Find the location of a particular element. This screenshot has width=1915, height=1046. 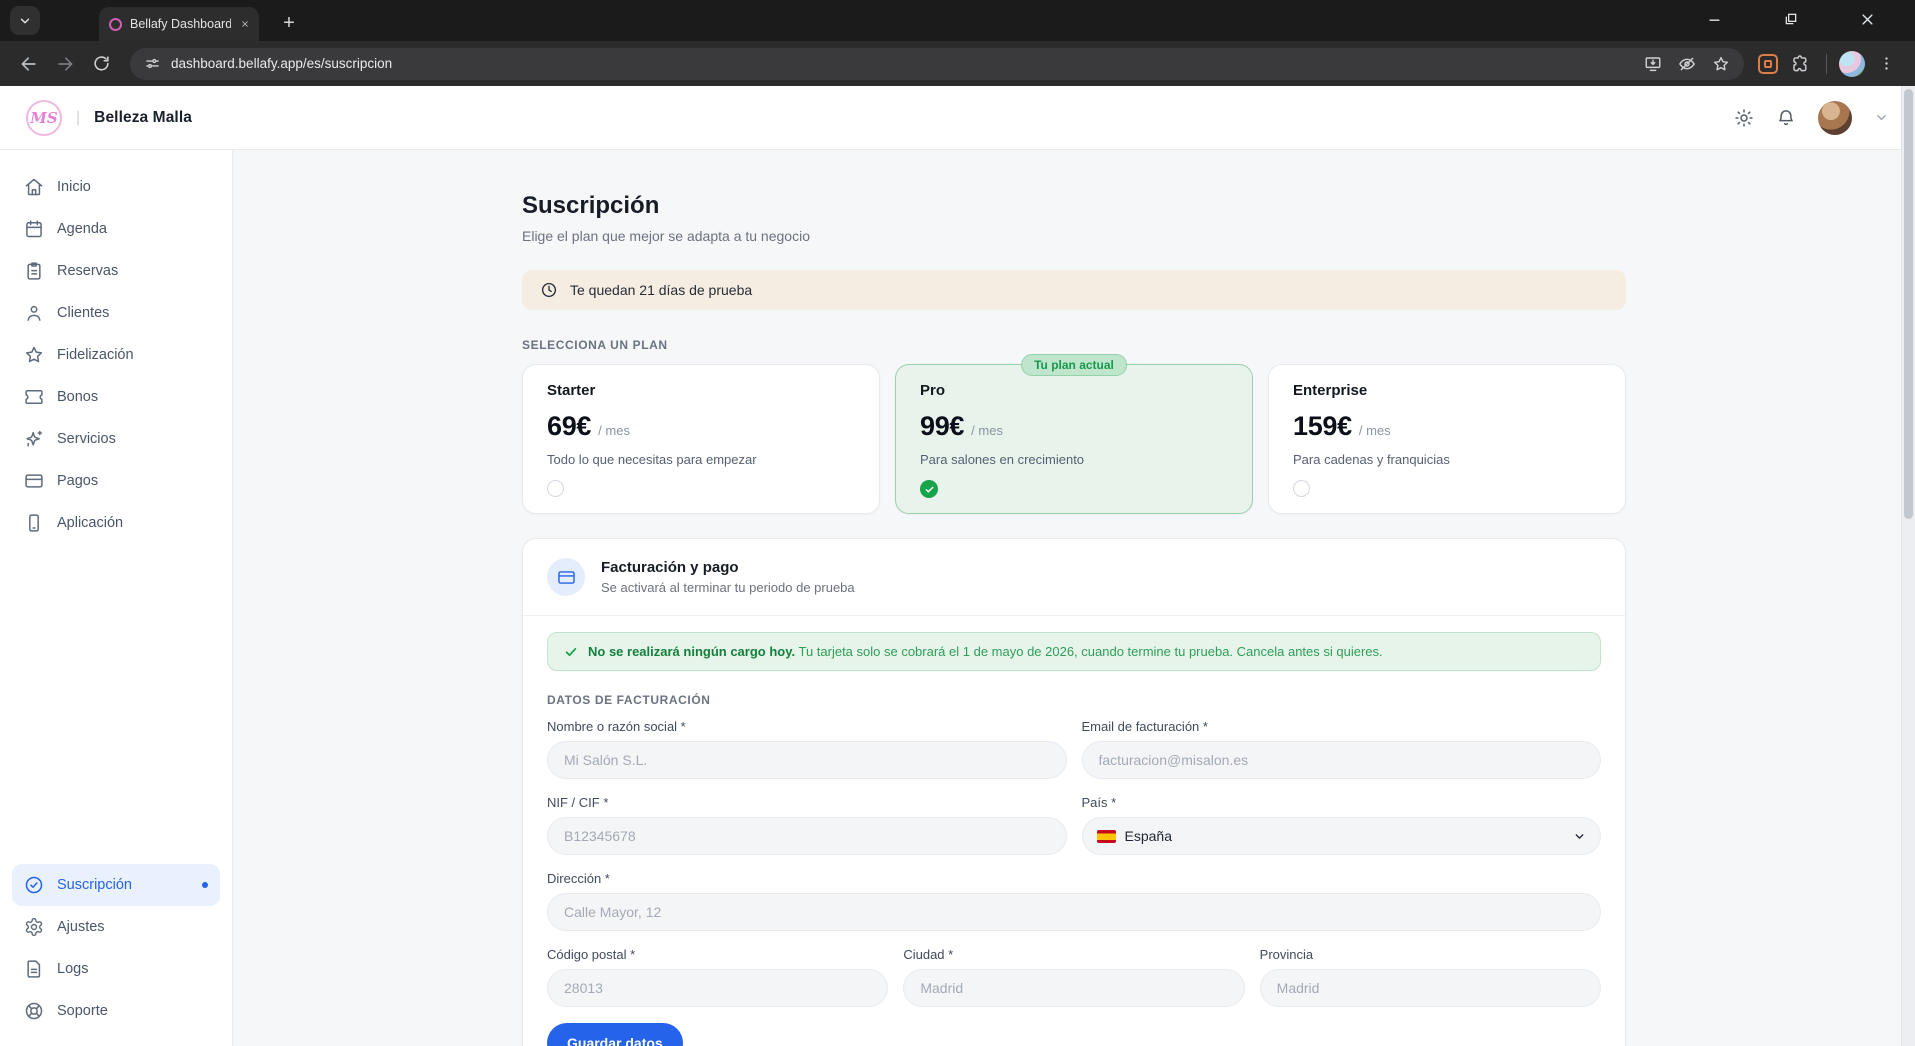

field-company-name: Nombre o razón social * is located at coordinates (807, 749).